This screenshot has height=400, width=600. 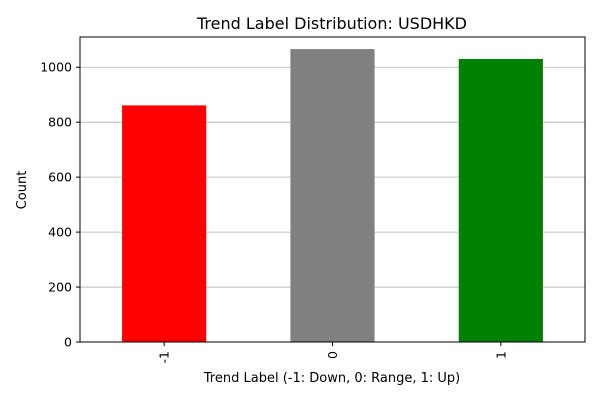 I want to click on x-ticks: -1 0 1, so click(x=332, y=352).